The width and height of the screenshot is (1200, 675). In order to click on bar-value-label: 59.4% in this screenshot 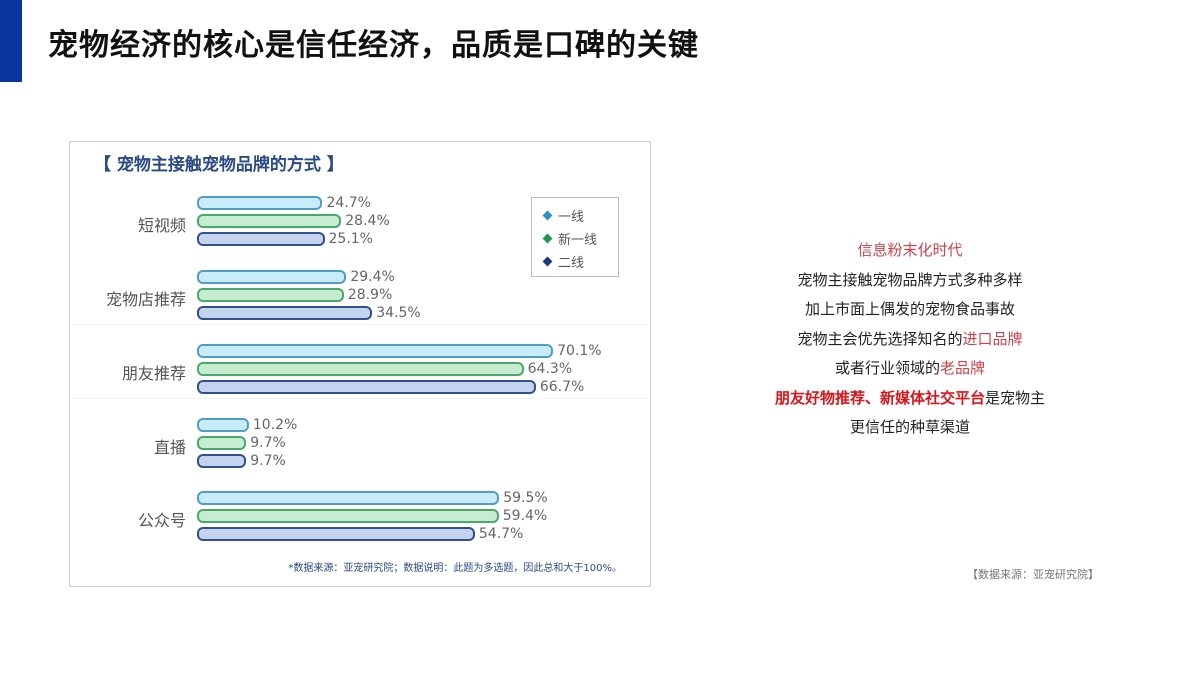, I will do `click(525, 516)`.